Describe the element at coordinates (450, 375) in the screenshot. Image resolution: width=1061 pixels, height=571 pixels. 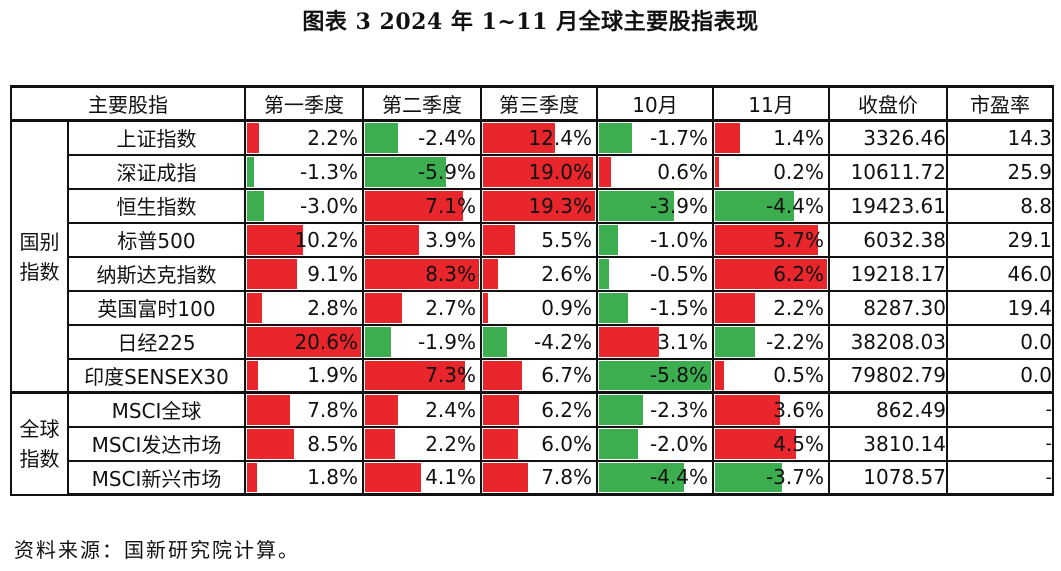
I see `cell-value: 7.3%` at that location.